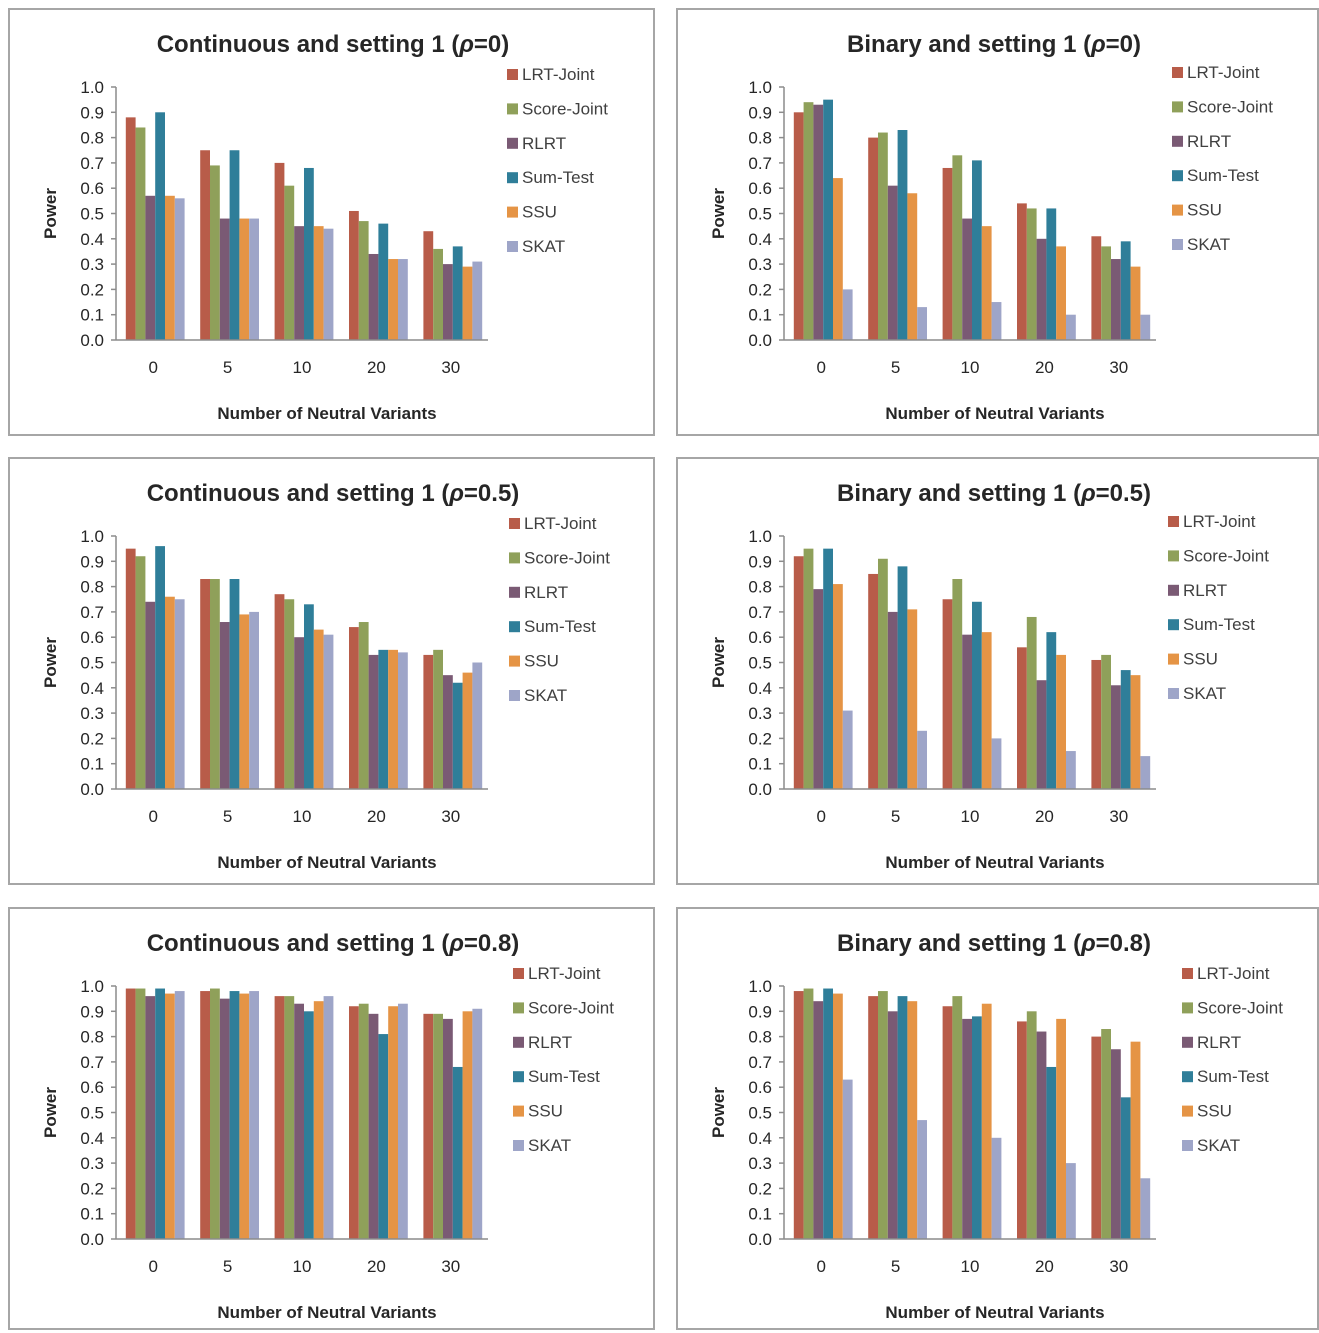 This screenshot has height=1333, width=1319. I want to click on chart-title: Continuous and setting 1 (ρ=0), so click(333, 44).